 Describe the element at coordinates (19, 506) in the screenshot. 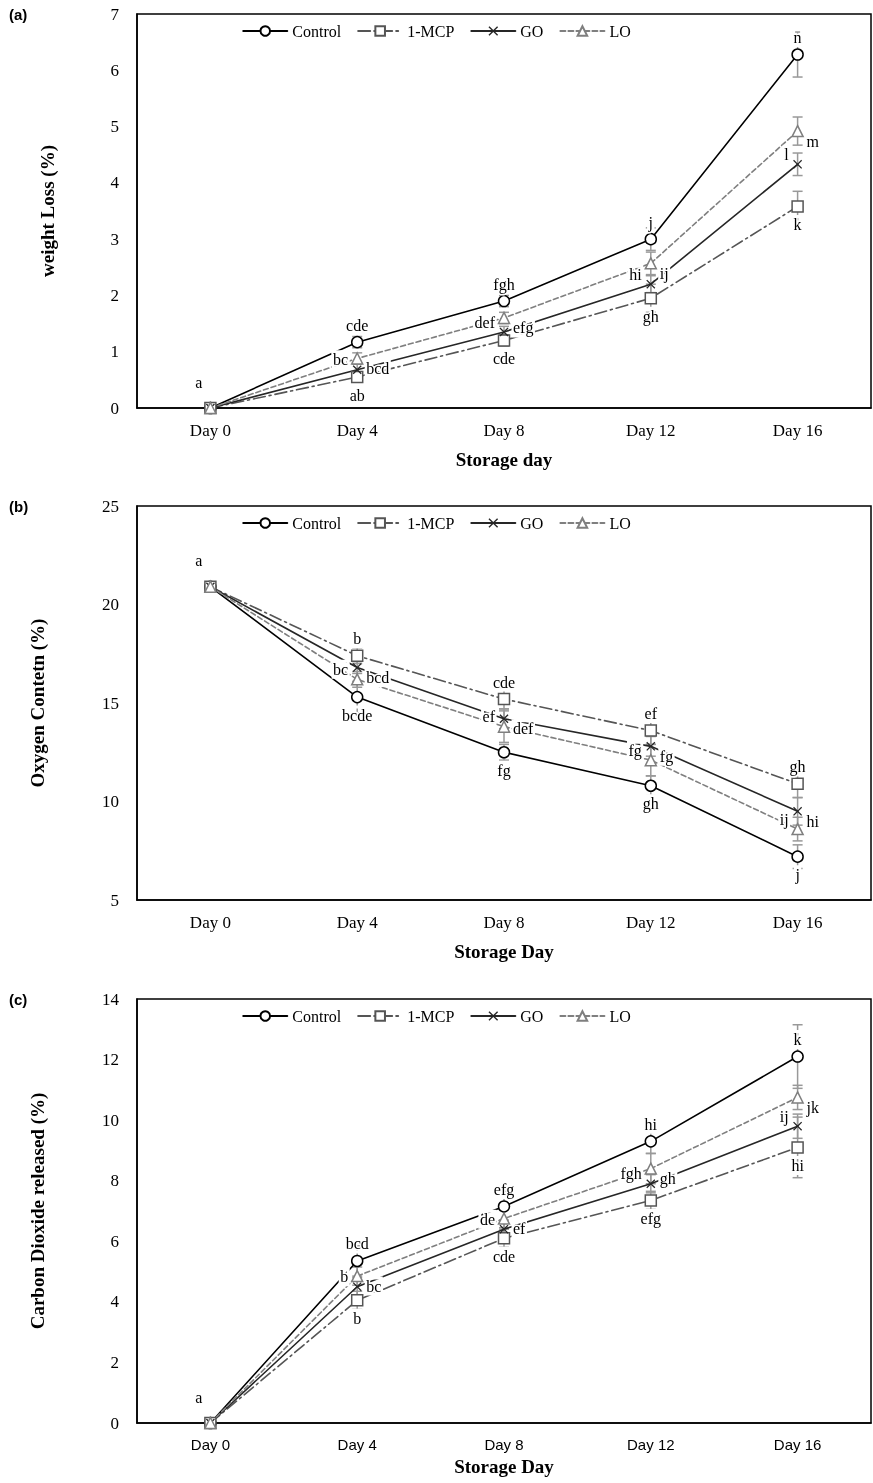

I see `chart-title: (b)` at that location.